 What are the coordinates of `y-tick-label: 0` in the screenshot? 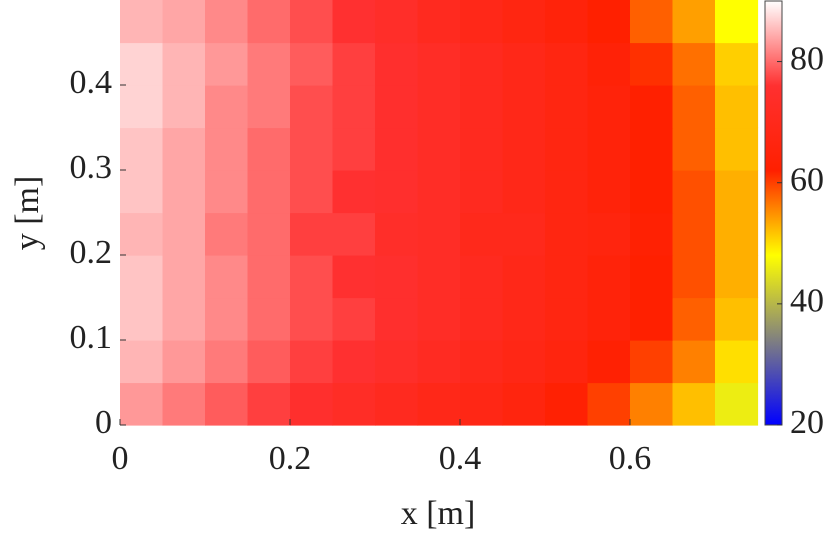 It's located at (103, 422).